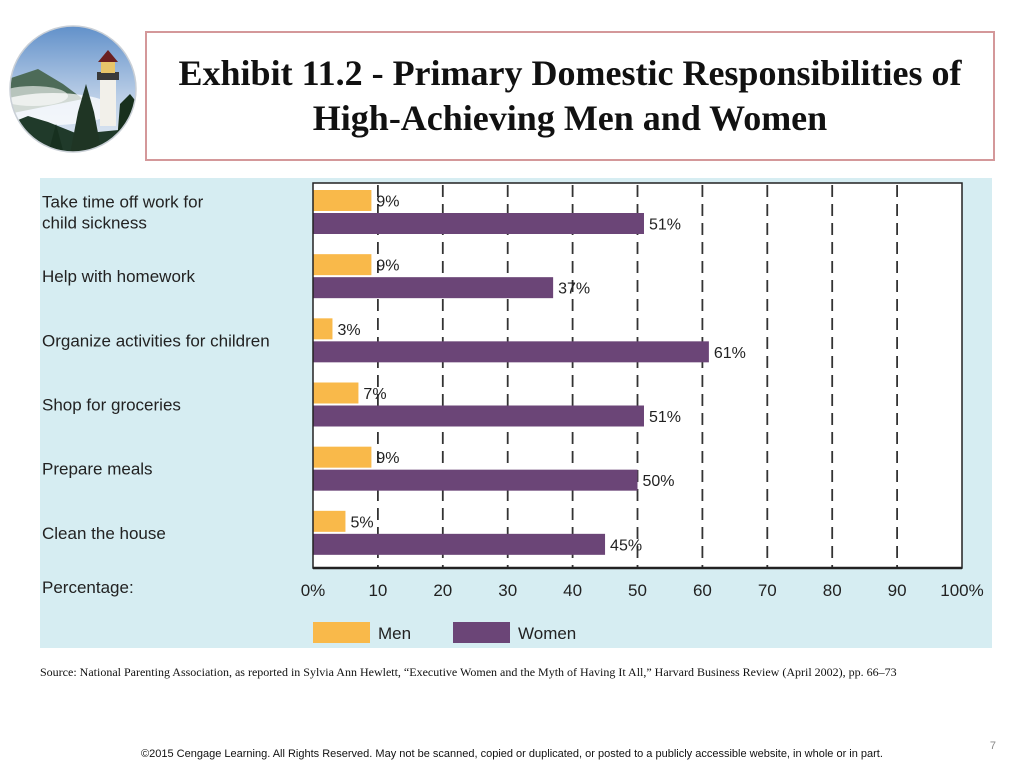  I want to click on data-label: 3%, so click(348, 330).